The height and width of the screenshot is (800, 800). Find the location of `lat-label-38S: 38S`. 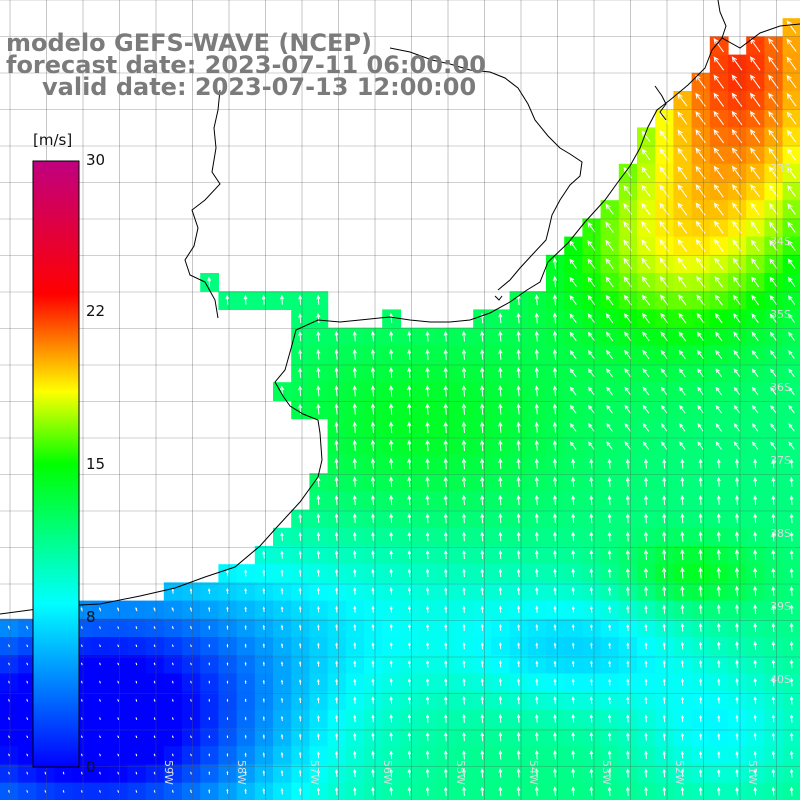

lat-label-38S: 38S is located at coordinates (780, 533).